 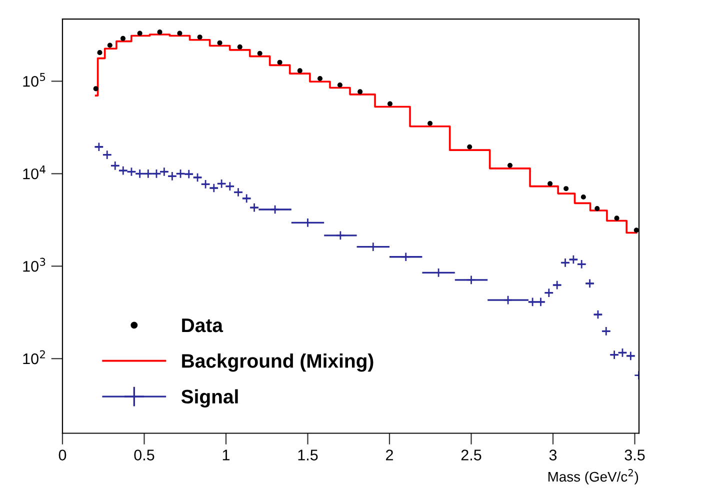 What do you see at coordinates (226, 455) in the screenshot?
I see `x-tick-label: 1` at bounding box center [226, 455].